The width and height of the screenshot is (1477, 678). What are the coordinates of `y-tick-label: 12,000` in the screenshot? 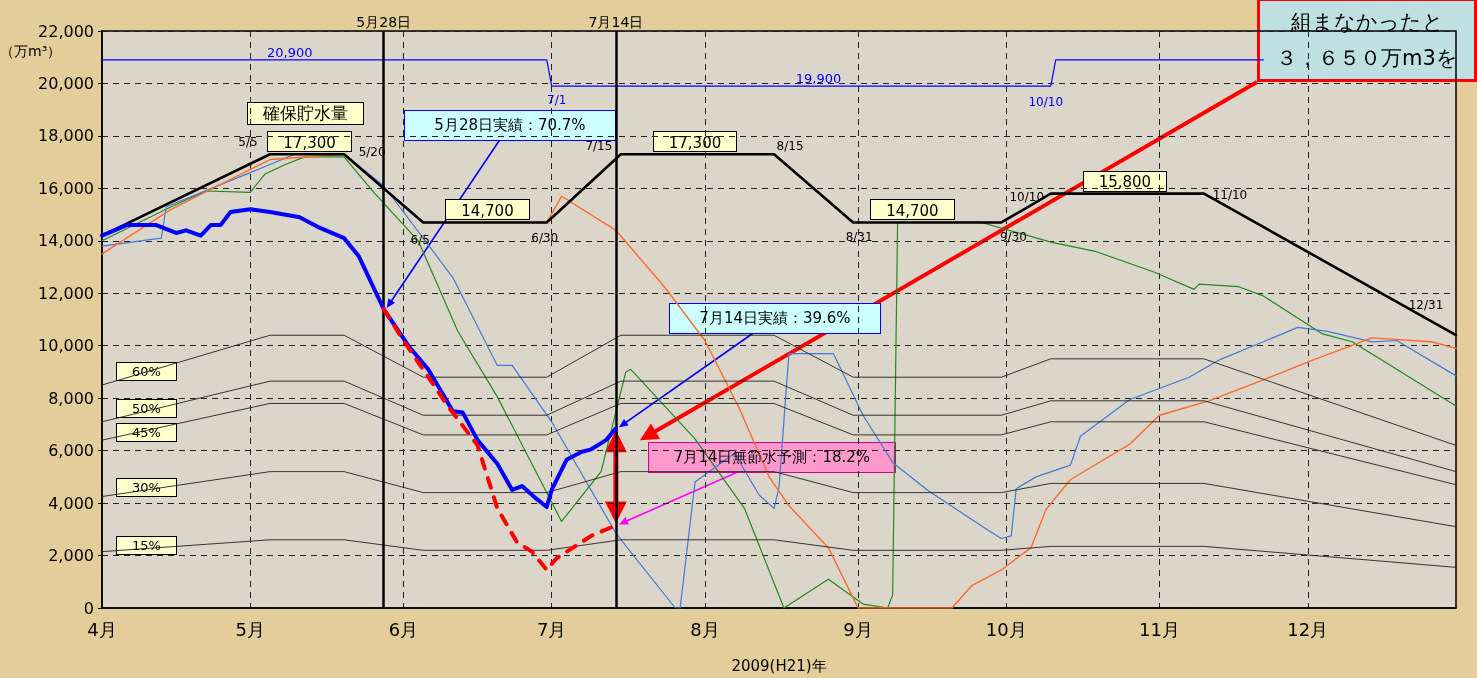 It's located at (66, 293).